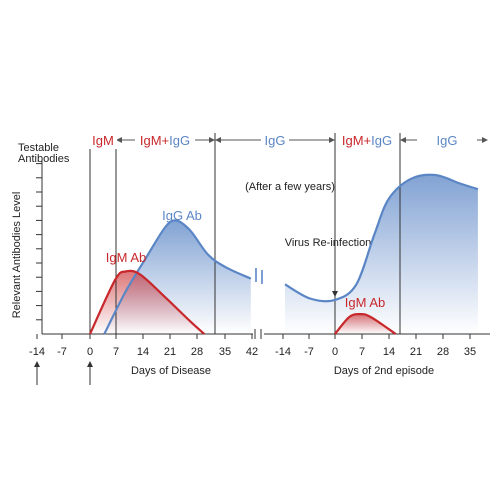 This screenshot has height=500, width=500. I want to click on x-axis-label-disease: Days of Disease, so click(171, 371).